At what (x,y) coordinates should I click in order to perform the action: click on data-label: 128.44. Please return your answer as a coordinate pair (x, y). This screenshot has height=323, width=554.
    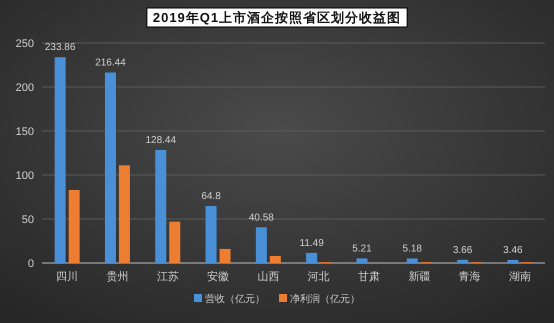
    Looking at the image, I should click on (160, 140).